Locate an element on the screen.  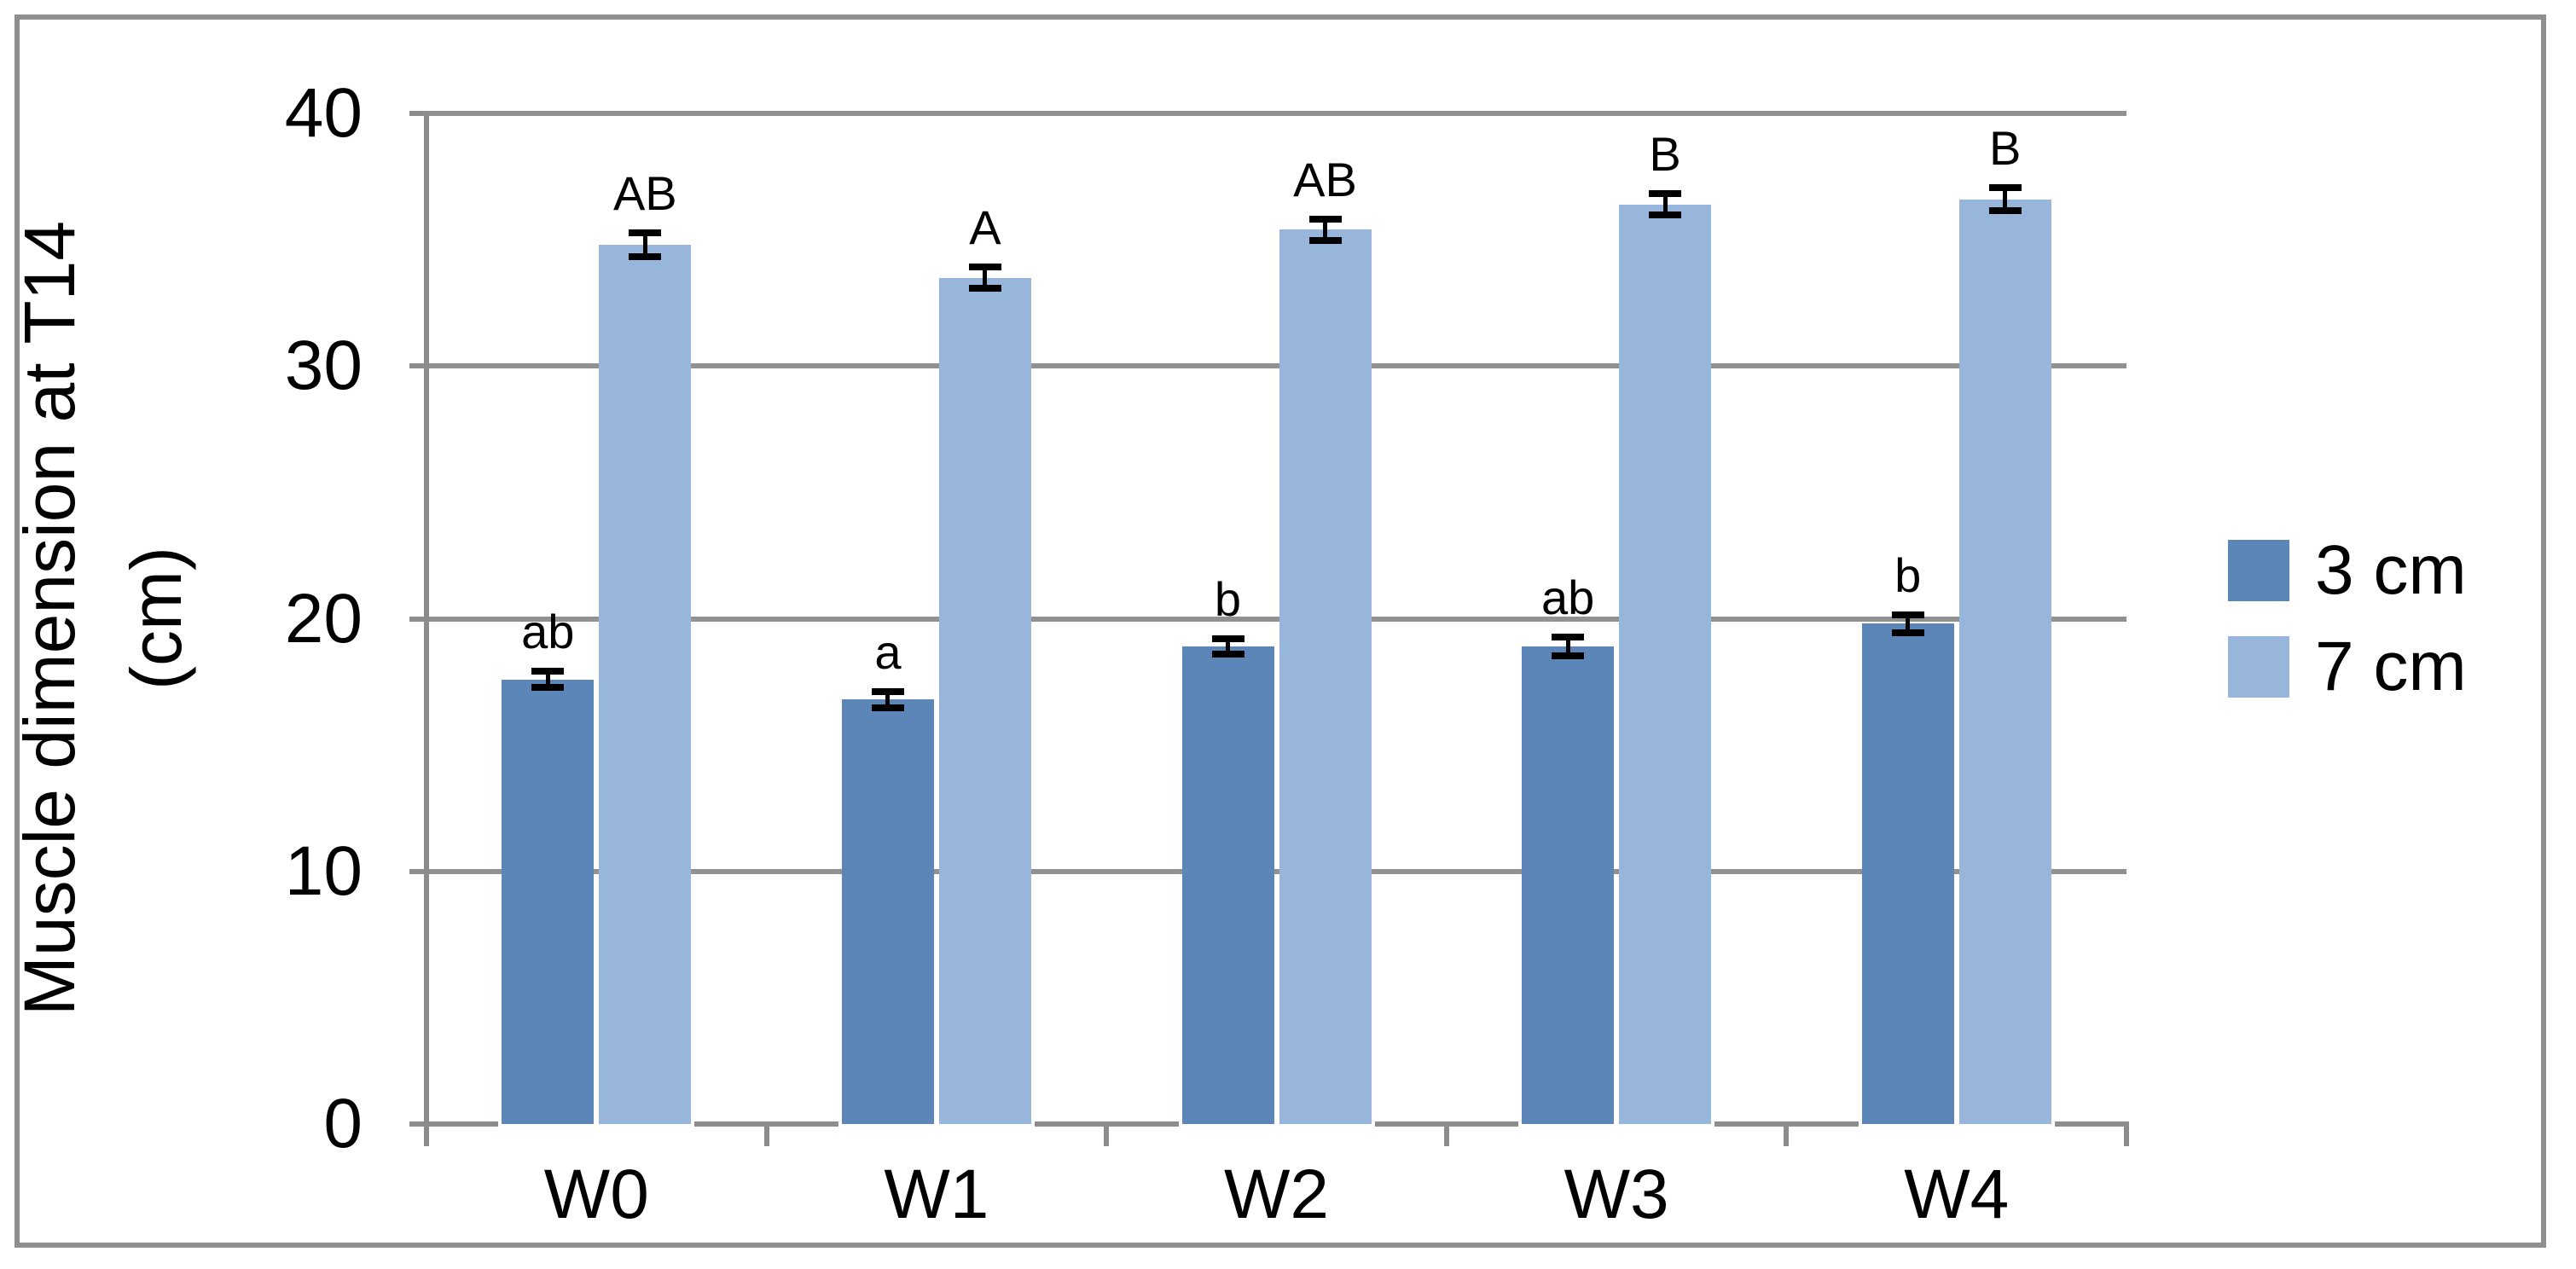
error-bar-7cm-W1 is located at coordinates (984, 278).